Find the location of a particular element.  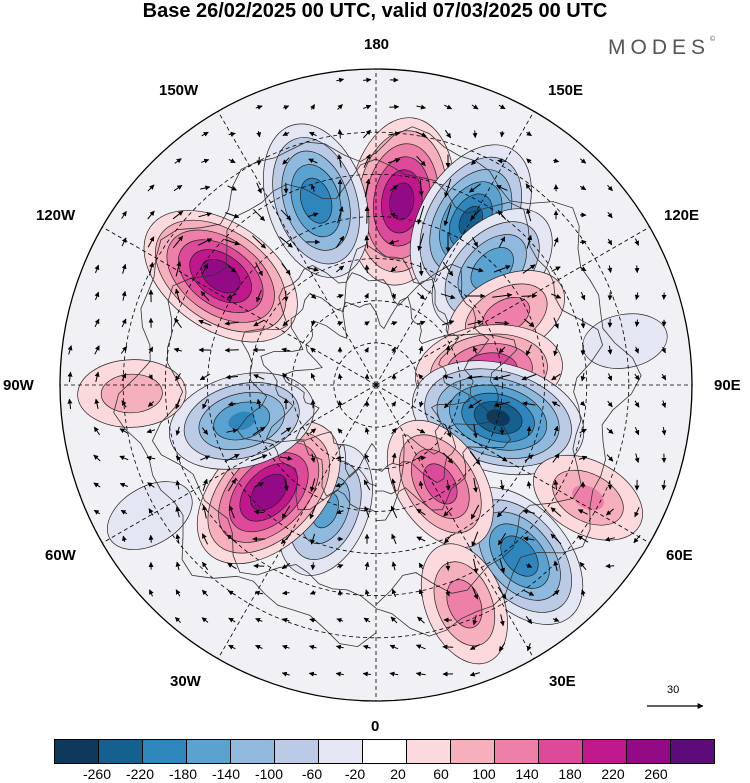

lon-label-60w: 60W is located at coordinates (60, 555).